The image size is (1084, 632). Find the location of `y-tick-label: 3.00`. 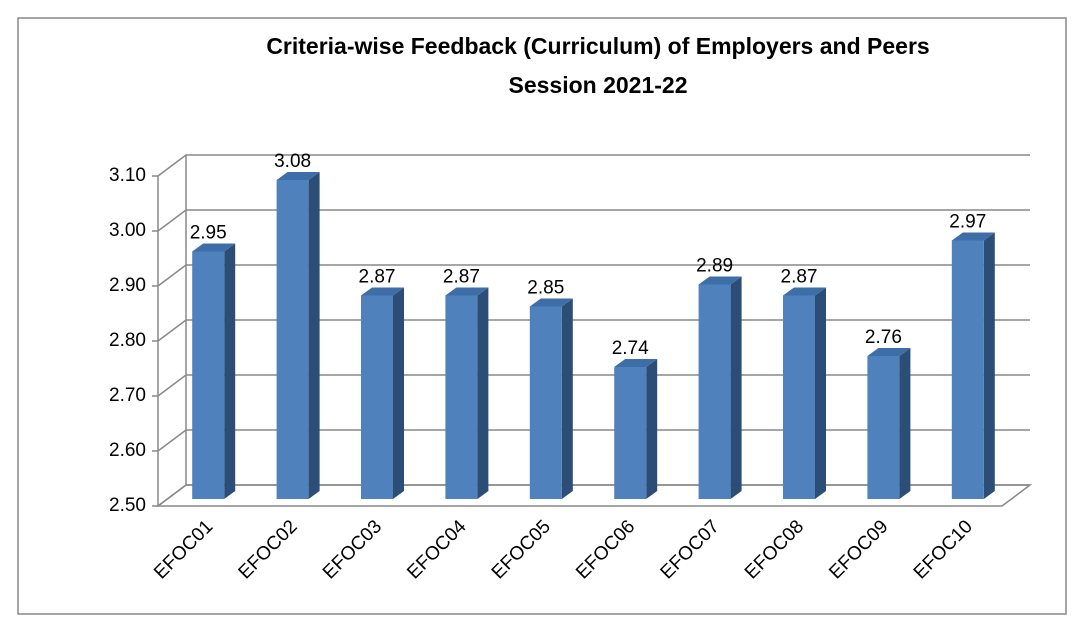

y-tick-label: 3.00 is located at coordinates (127, 230).